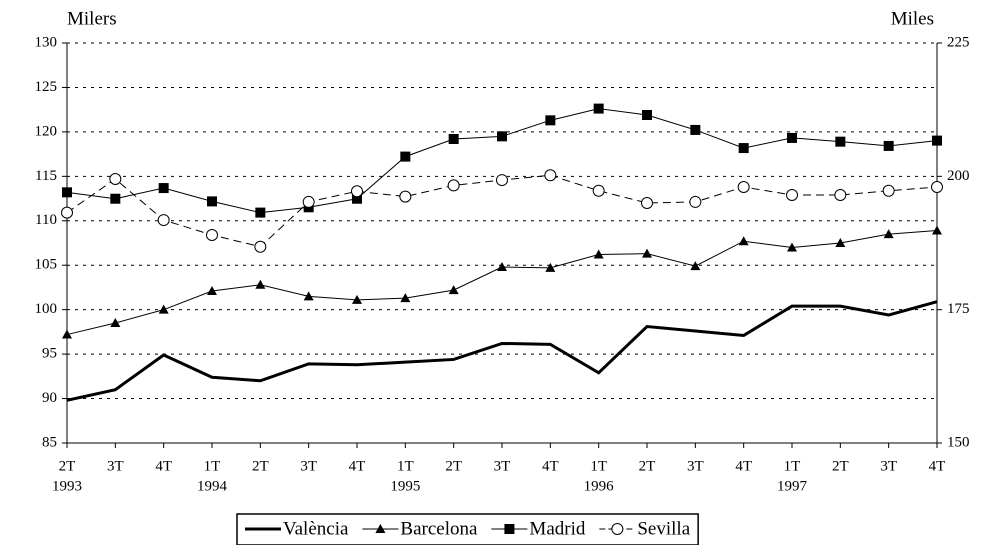 This screenshot has height=545, width=993. I want to click on y2-tick-label: 200, so click(958, 176).